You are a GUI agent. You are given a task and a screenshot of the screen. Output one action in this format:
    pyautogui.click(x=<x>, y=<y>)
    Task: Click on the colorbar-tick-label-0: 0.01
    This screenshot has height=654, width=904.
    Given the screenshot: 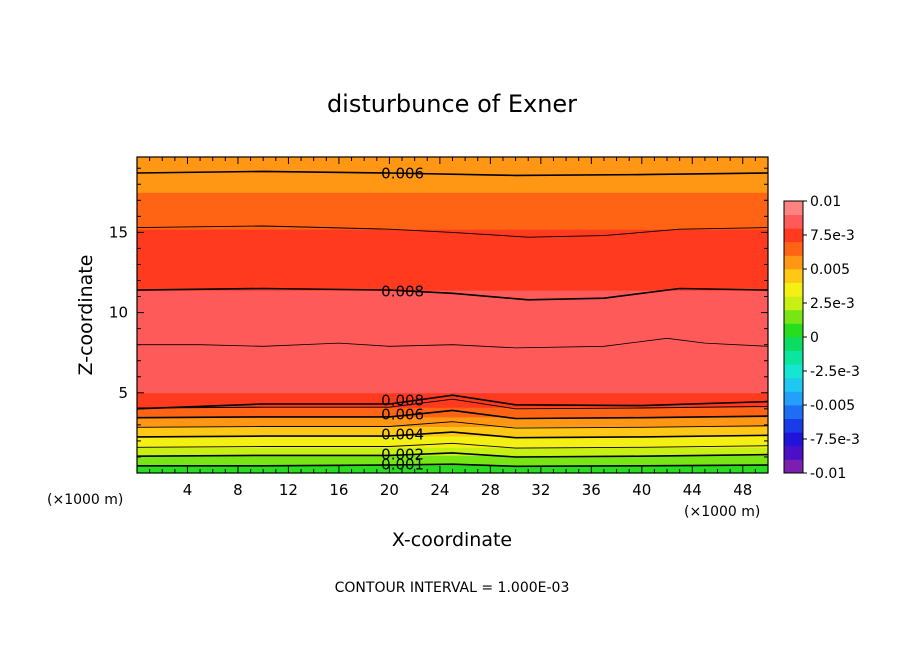 What is the action you would take?
    pyautogui.click(x=825, y=202)
    